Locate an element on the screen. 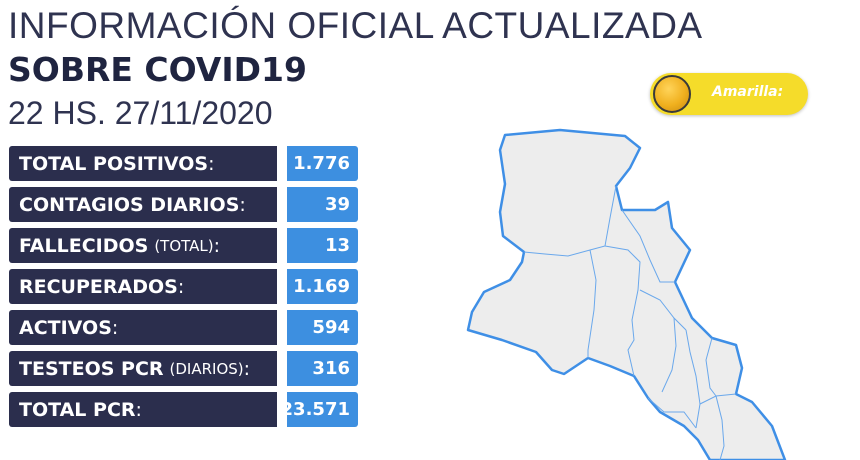 The image size is (860, 460). header-subtitle: SOBRE COVID19 is located at coordinates (157, 69).